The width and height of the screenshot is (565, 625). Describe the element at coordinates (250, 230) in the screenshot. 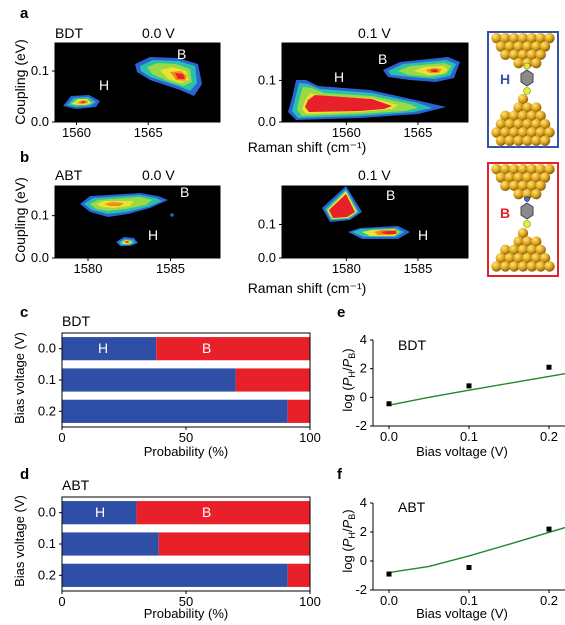

I see `axes-b: 1580 1585 0.0 0.1 1580 1585 0.0 0.1` at that location.